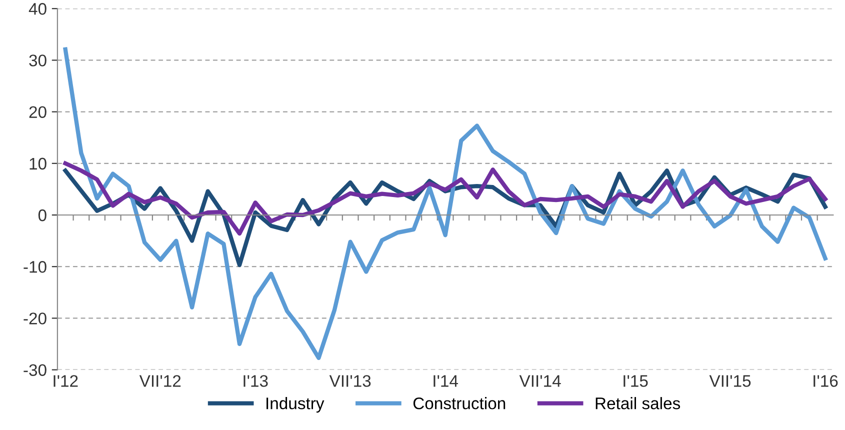  What do you see at coordinates (66, 381) in the screenshot?
I see `x-tick-label: I'12` at bounding box center [66, 381].